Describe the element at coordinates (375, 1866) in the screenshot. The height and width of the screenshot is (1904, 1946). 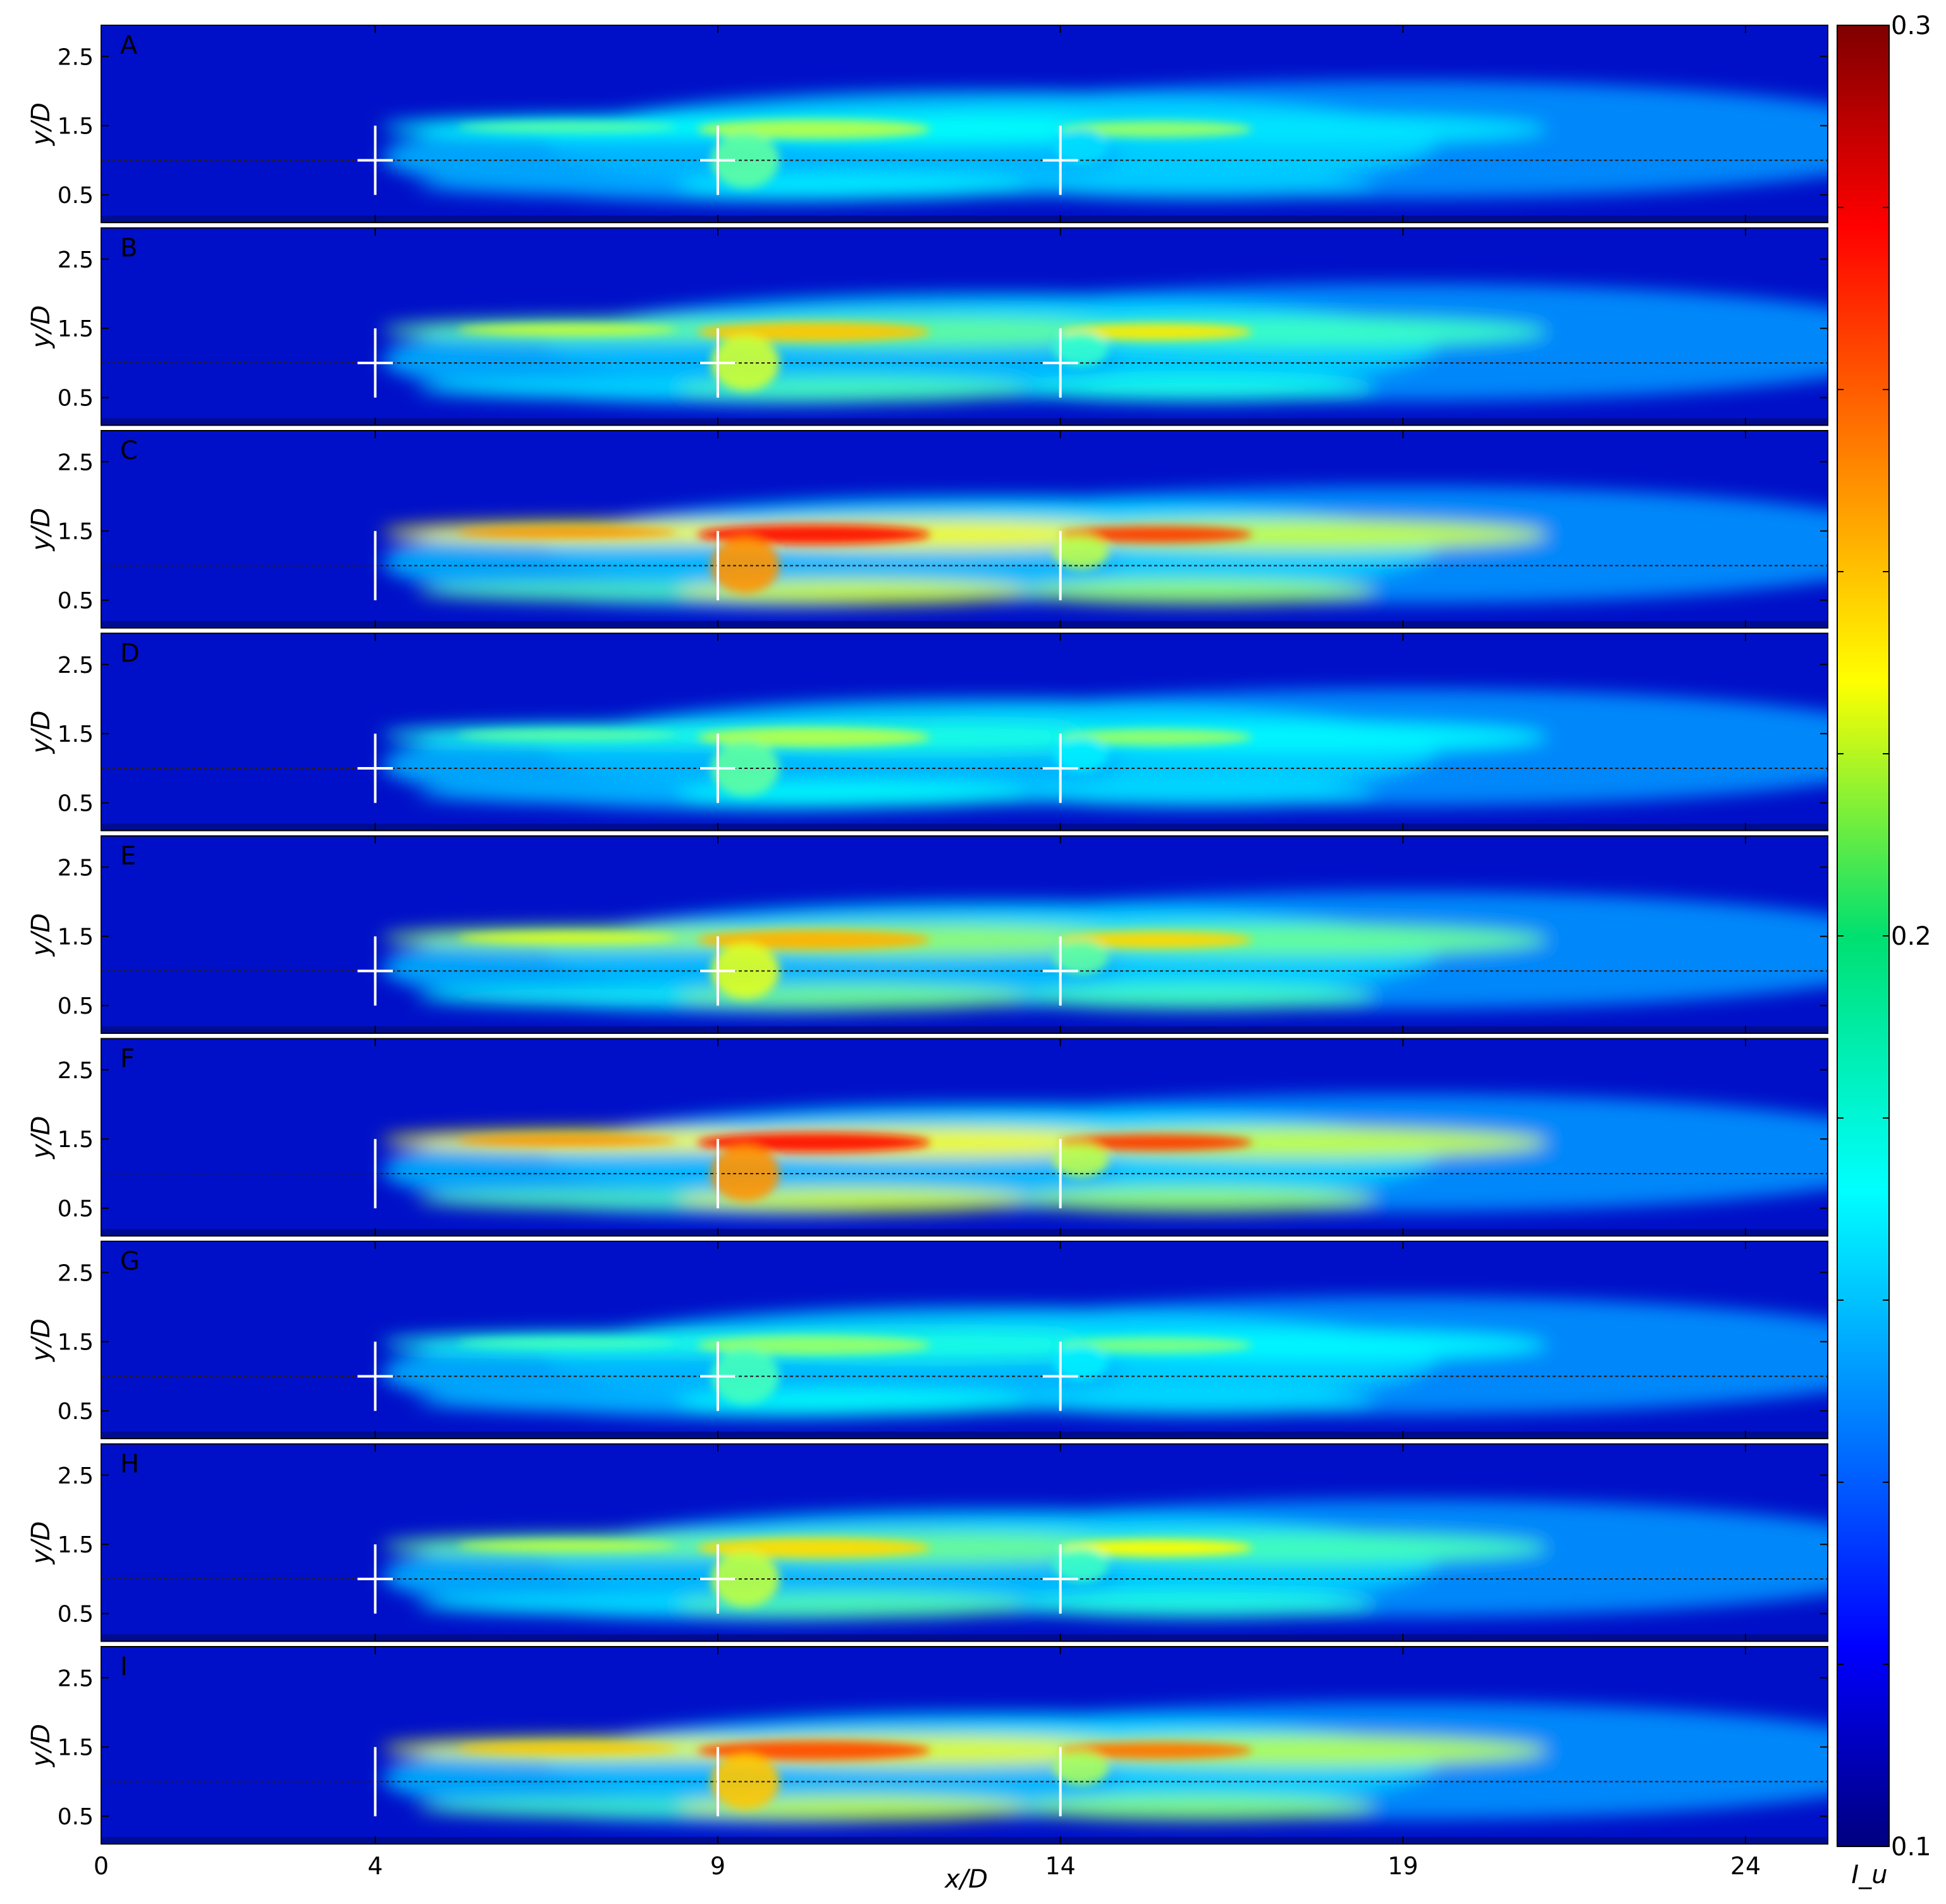
I see `x-tick-label: 4` at that location.